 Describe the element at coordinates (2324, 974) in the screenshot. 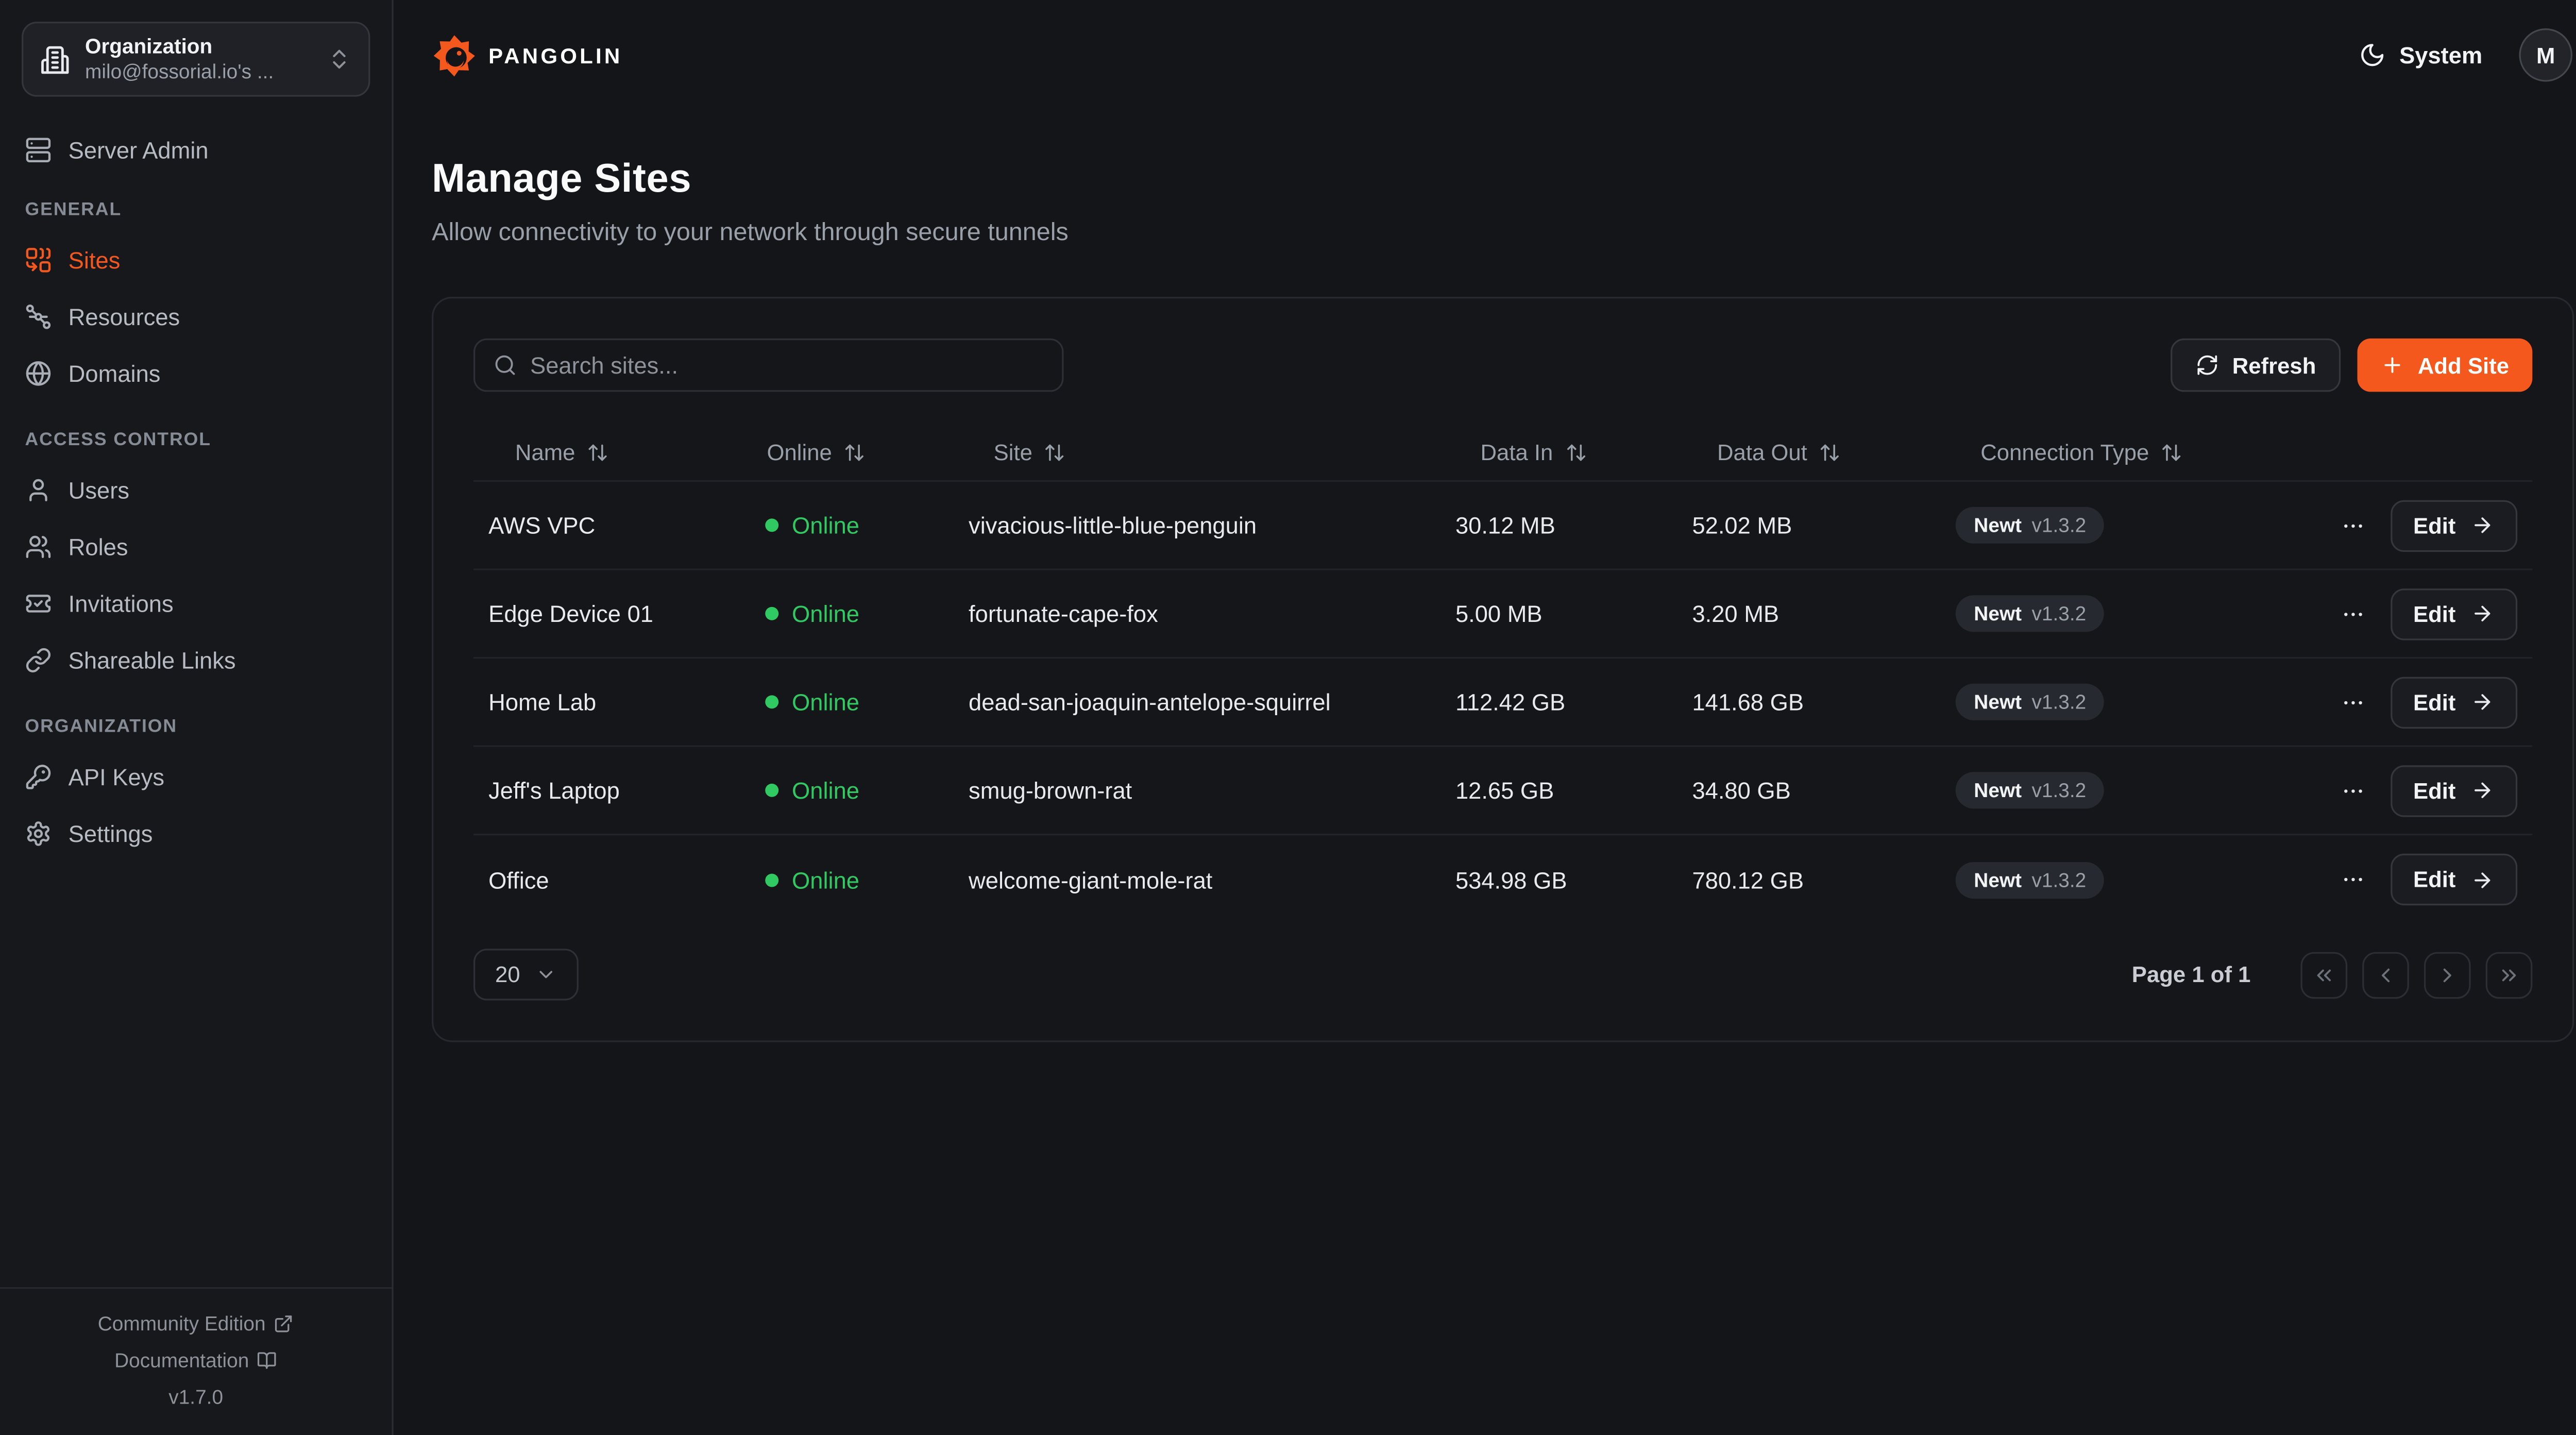

I see `first-page-button` at that location.